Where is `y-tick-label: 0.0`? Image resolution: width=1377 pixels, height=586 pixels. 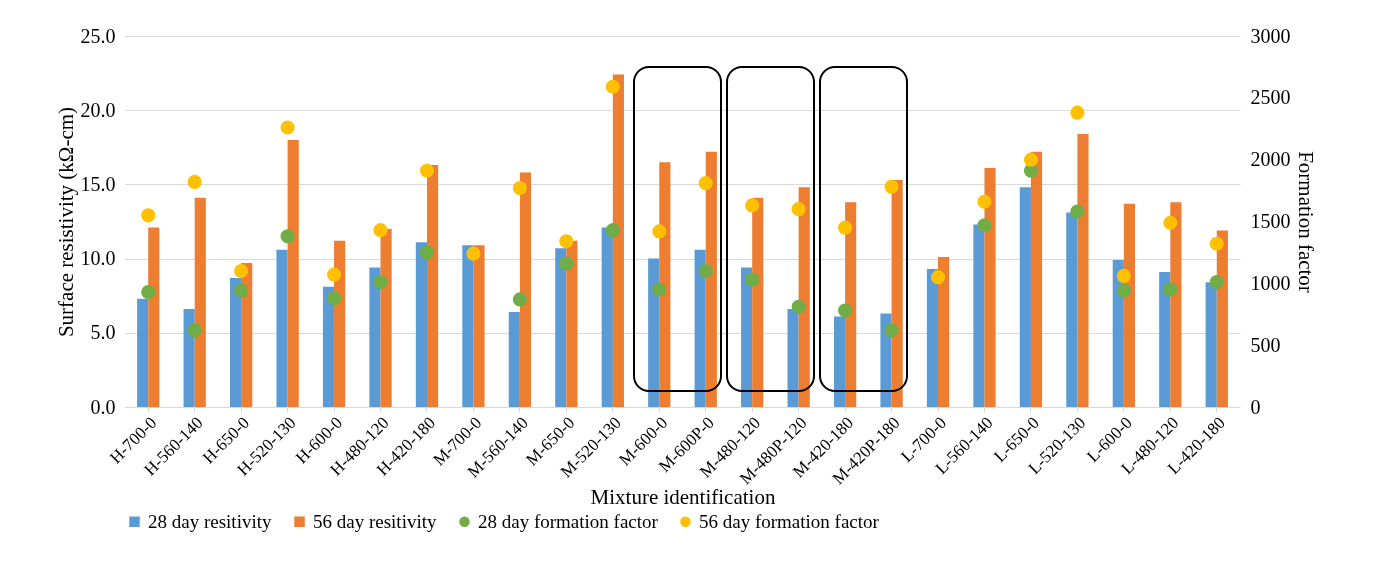
y-tick-label: 0.0 is located at coordinates (103, 406).